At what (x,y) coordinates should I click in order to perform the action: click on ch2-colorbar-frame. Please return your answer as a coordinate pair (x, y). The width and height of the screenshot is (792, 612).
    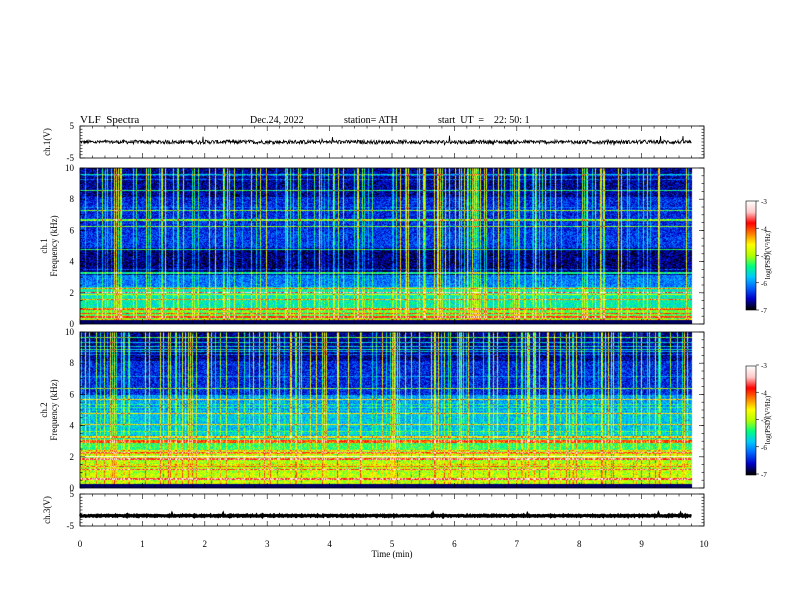
    Looking at the image, I should click on (751, 420).